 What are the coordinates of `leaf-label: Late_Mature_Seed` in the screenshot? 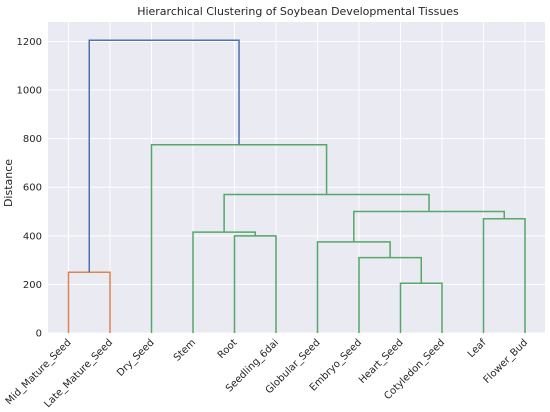 It's located at (78, 373).